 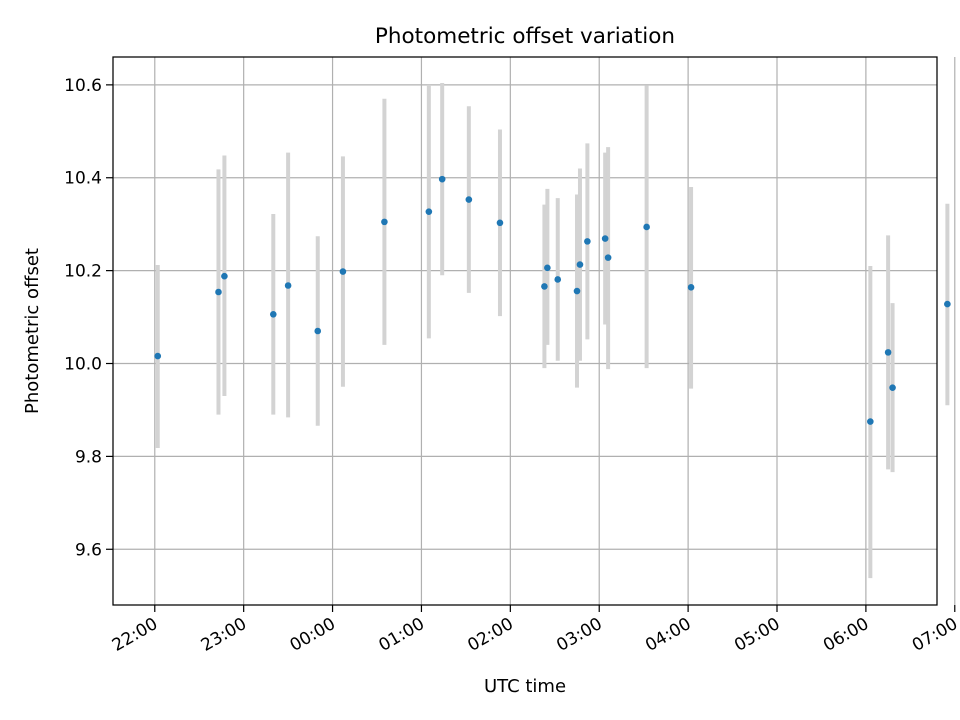 I want to click on chart-title: Photometric offset variation, so click(x=525, y=36).